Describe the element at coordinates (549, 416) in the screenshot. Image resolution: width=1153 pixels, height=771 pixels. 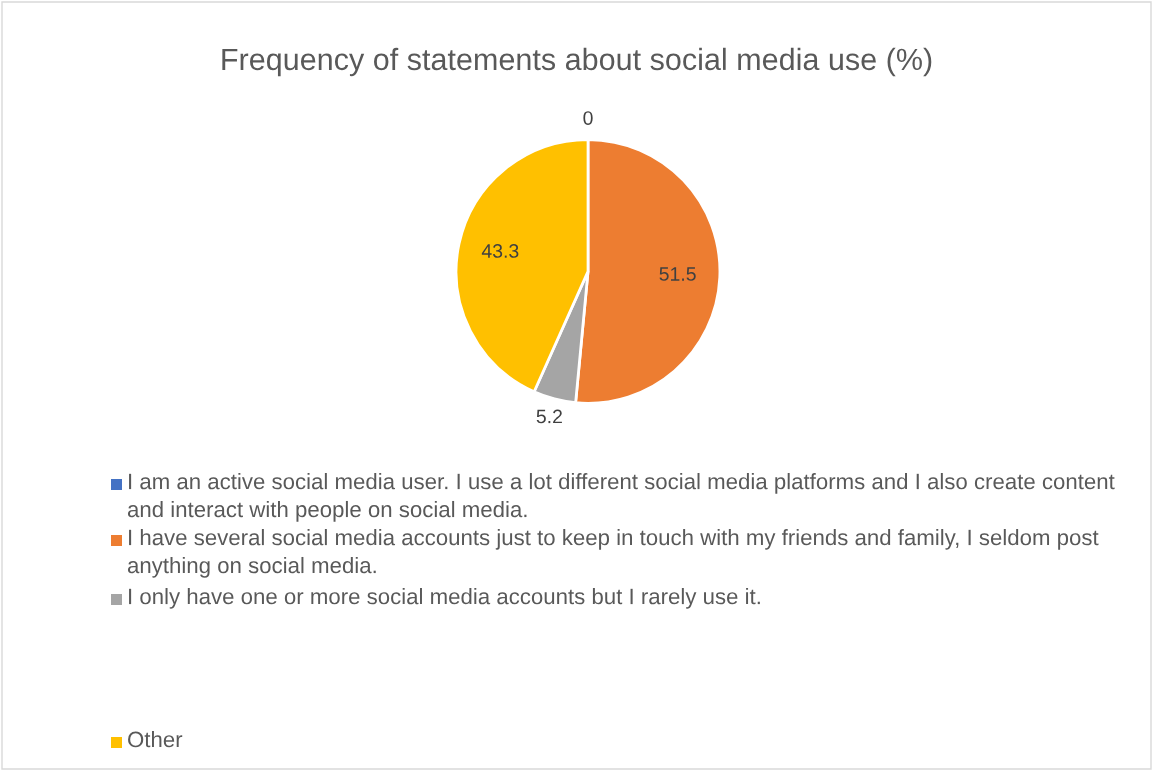
I see `data-label: 5.2` at that location.